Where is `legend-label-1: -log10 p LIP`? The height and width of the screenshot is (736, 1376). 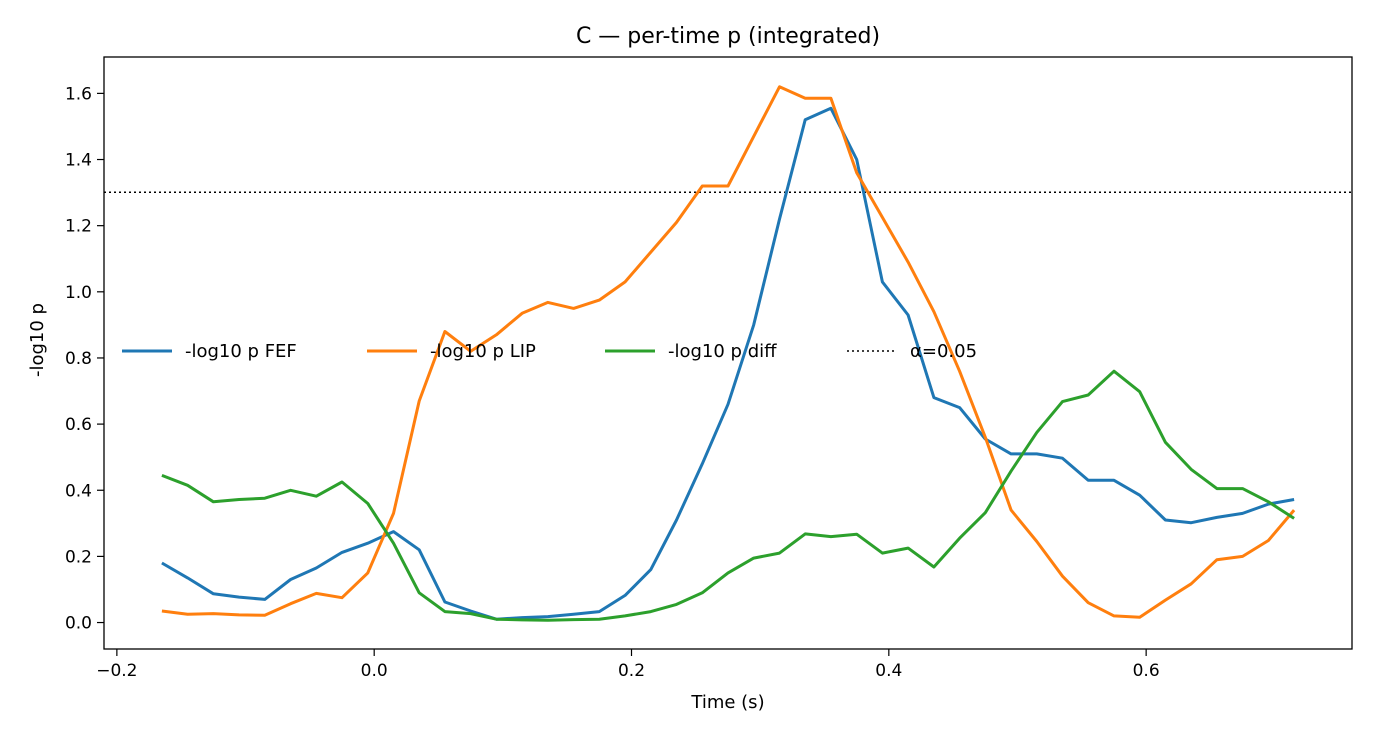 legend-label-1: -log10 p LIP is located at coordinates (483, 351).